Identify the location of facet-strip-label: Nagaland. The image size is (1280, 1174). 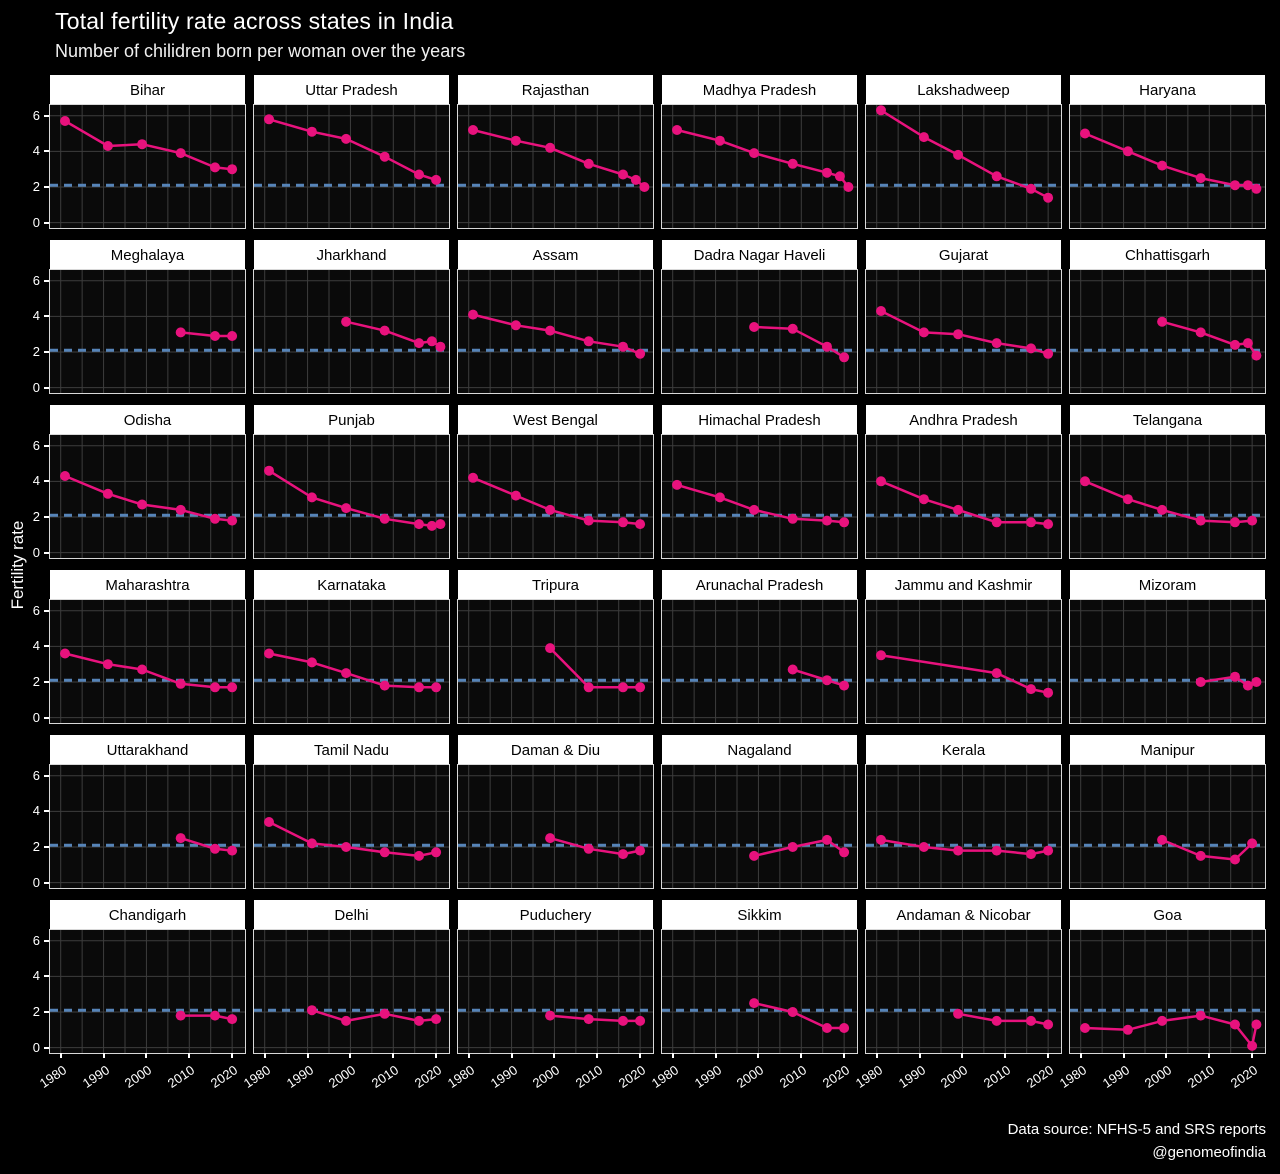
(759, 750).